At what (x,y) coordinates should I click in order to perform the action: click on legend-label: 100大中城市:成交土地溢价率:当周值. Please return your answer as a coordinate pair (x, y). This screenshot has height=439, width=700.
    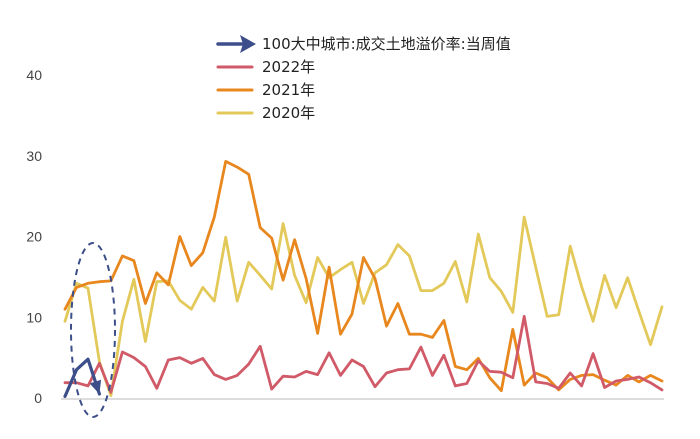
    Looking at the image, I should click on (386, 44).